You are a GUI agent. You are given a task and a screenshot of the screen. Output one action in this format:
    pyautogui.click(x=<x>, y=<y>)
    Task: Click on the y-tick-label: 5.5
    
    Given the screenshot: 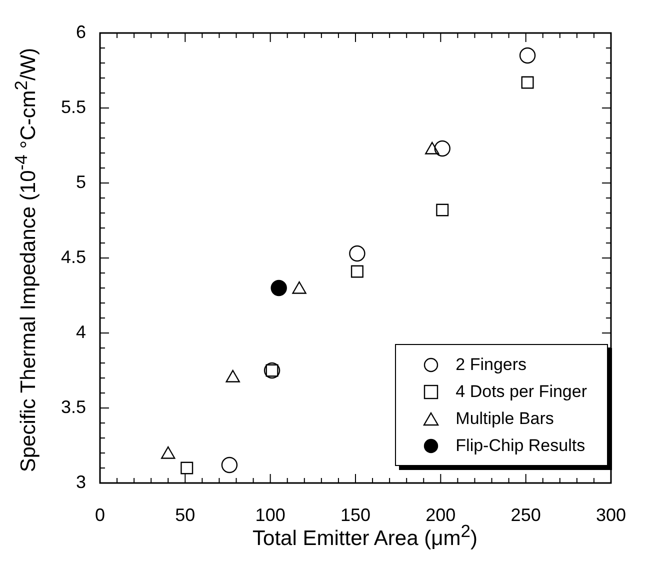 What is the action you would take?
    pyautogui.click(x=73, y=106)
    